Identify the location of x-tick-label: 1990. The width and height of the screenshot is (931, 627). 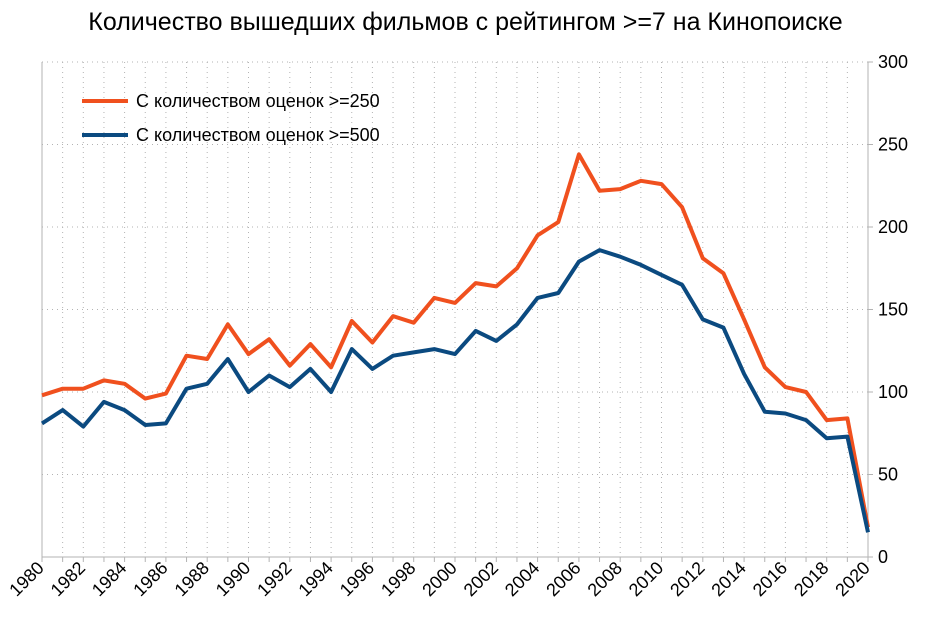
(233, 579).